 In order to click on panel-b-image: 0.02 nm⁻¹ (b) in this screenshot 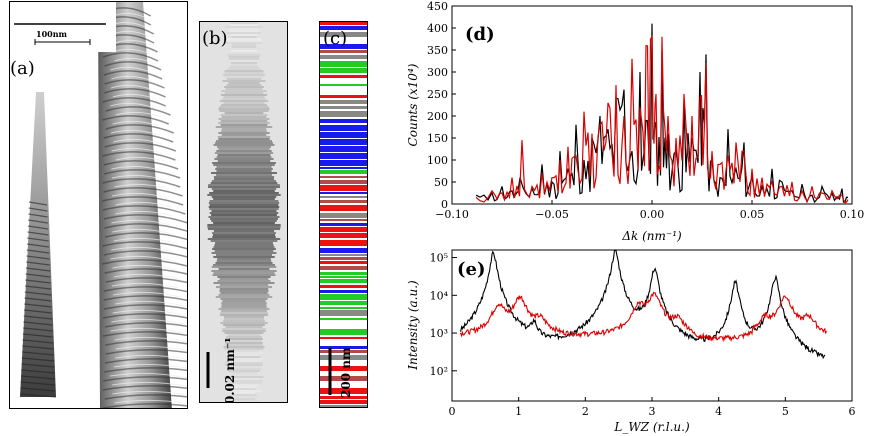, I will do `click(243, 212)`.